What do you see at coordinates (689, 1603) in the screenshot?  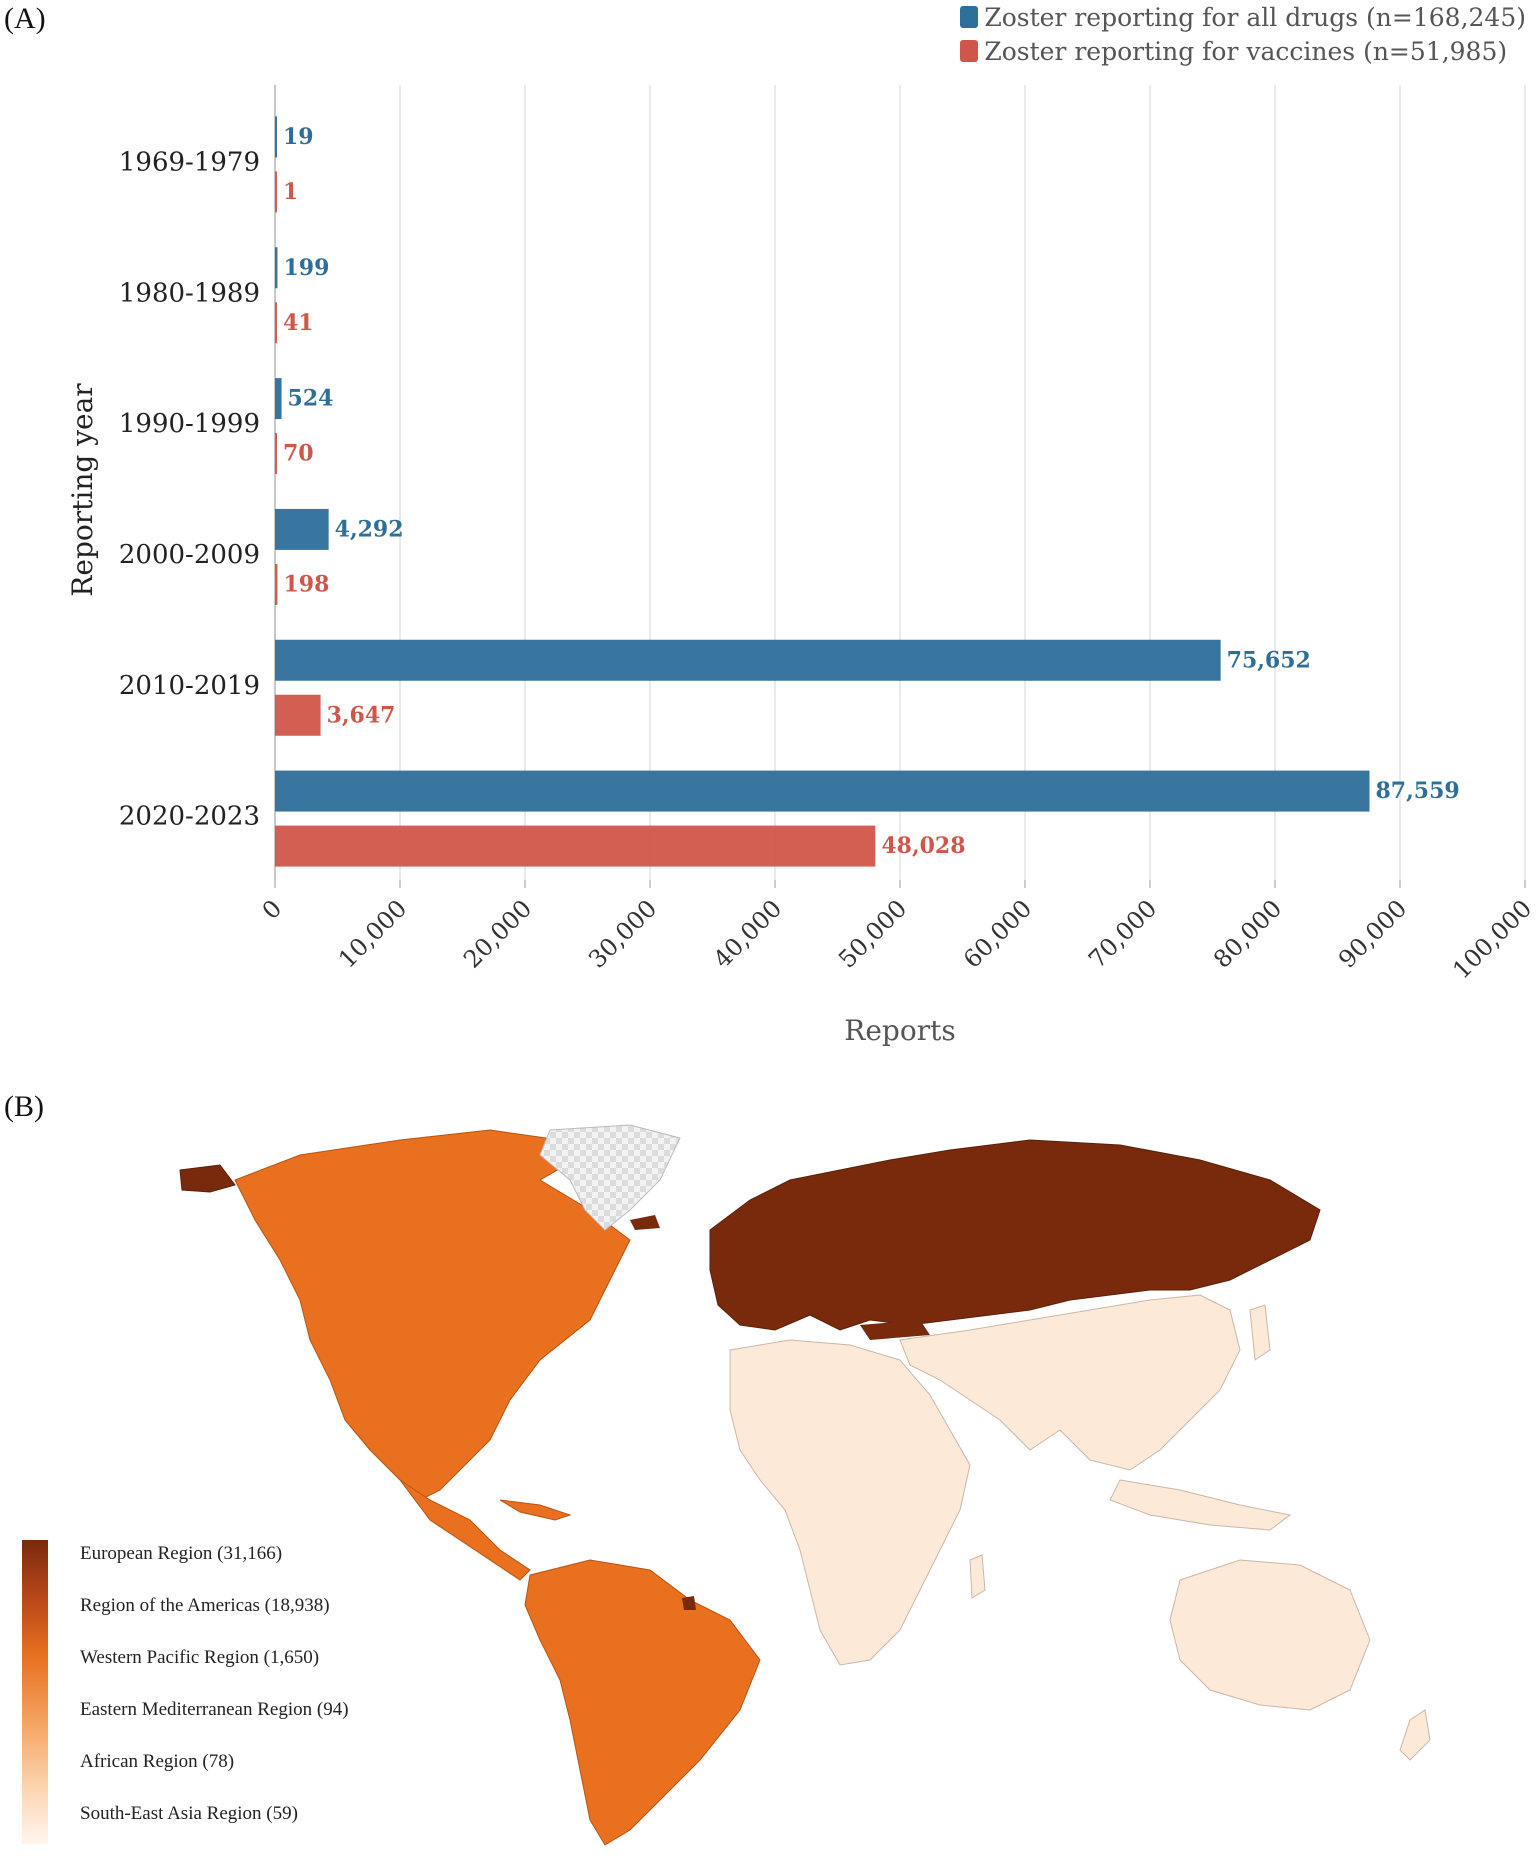 I see `french-guiana-shape` at bounding box center [689, 1603].